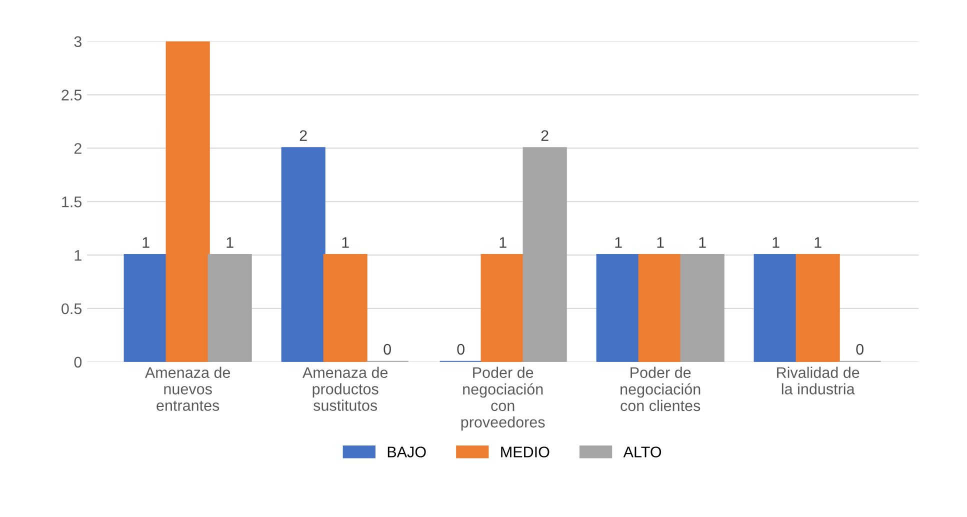 This screenshot has width=967, height=517. What do you see at coordinates (72, 95) in the screenshot?
I see `y-tick-label: 2.5` at bounding box center [72, 95].